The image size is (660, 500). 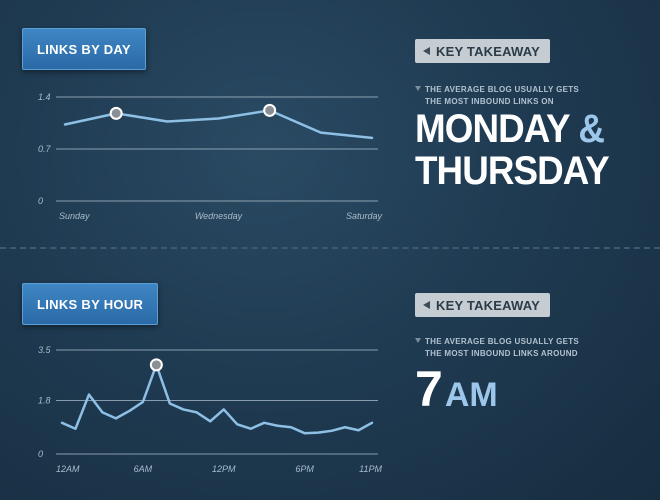 What do you see at coordinates (45, 350) in the screenshot?
I see `y-tick-label: 3.5` at bounding box center [45, 350].